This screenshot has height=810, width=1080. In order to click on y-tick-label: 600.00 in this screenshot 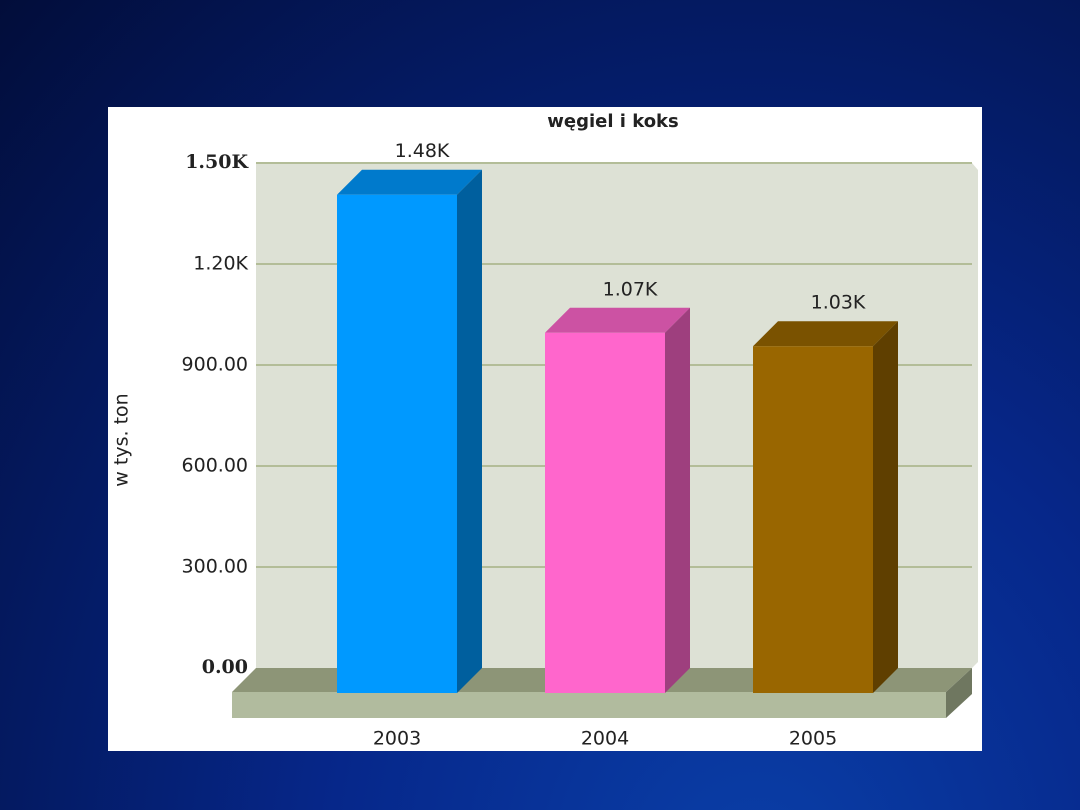, I will do `click(215, 466)`.